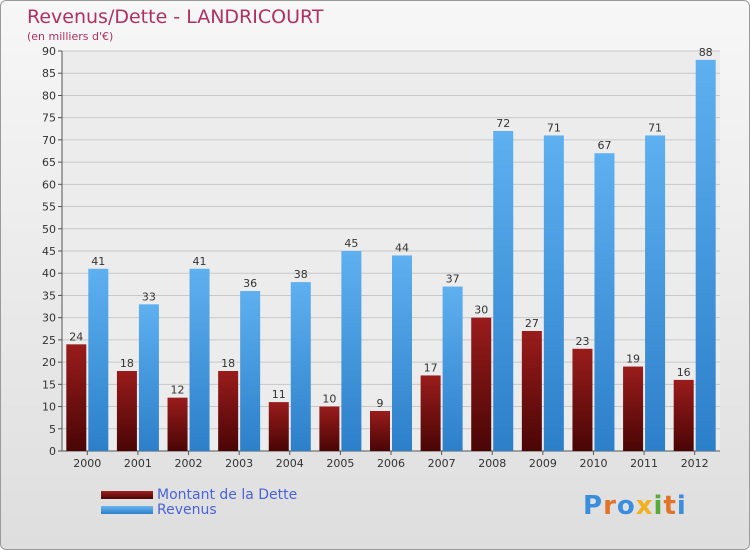  Describe the element at coordinates (49, 229) in the screenshot. I see `y-tick-label: 50` at that location.